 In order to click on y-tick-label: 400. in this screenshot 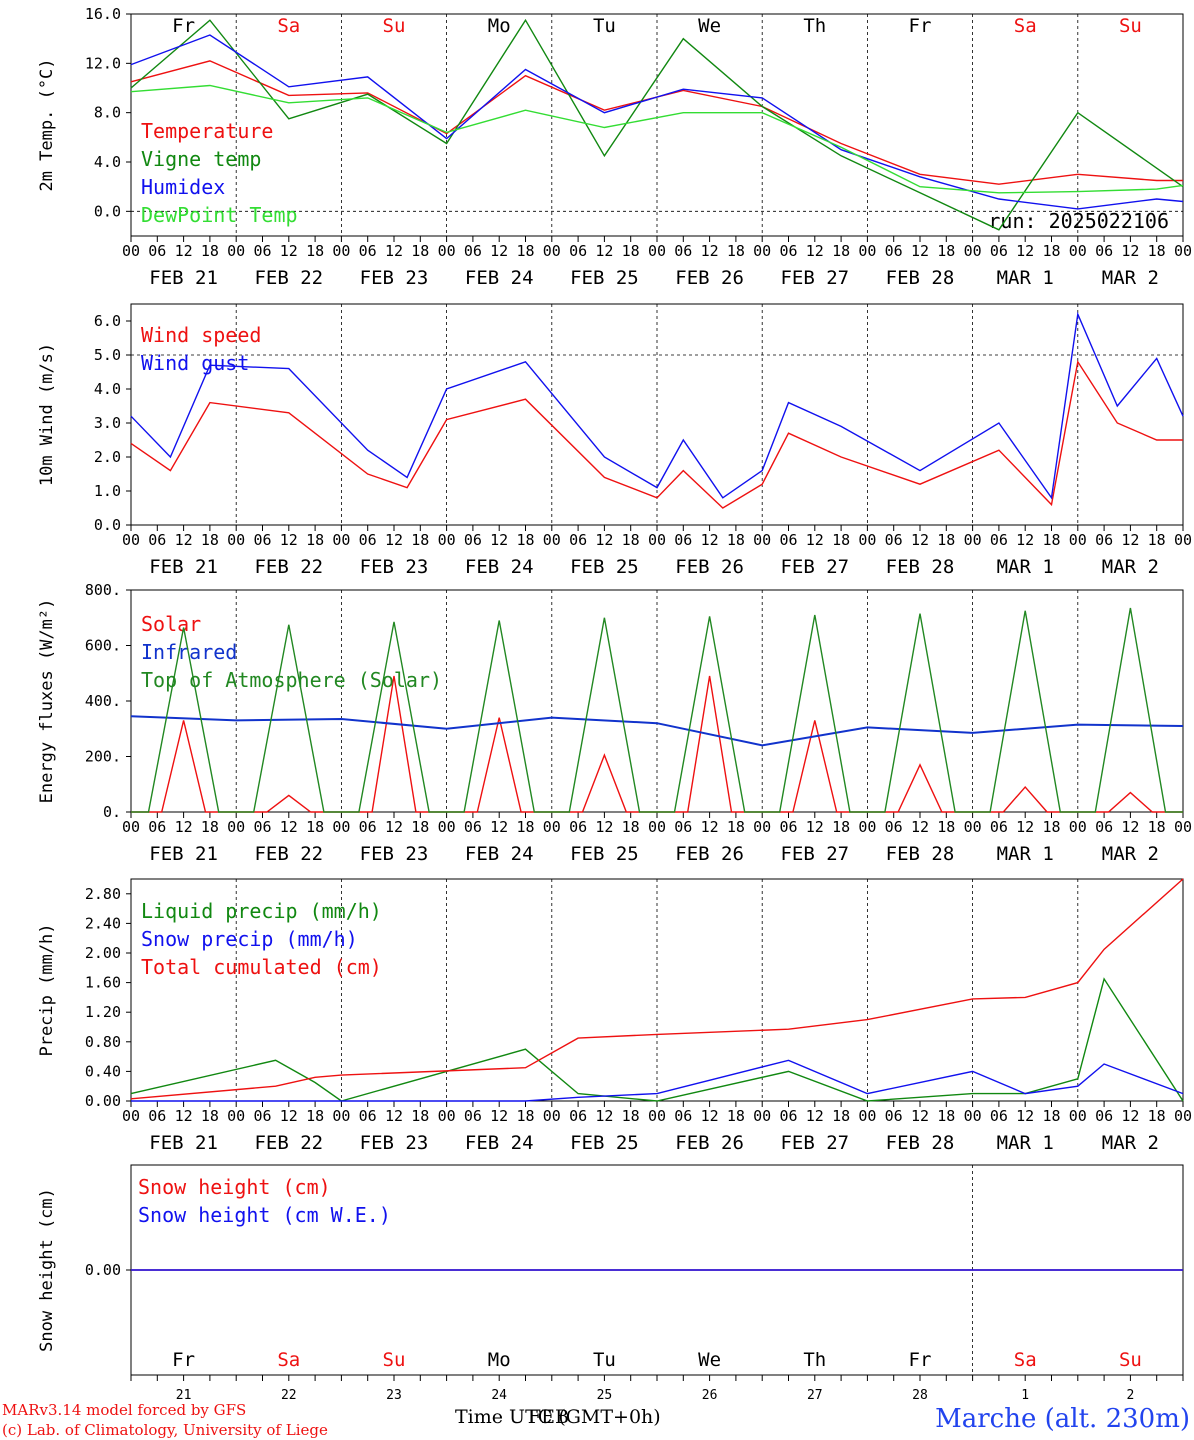, I will do `click(103, 701)`.